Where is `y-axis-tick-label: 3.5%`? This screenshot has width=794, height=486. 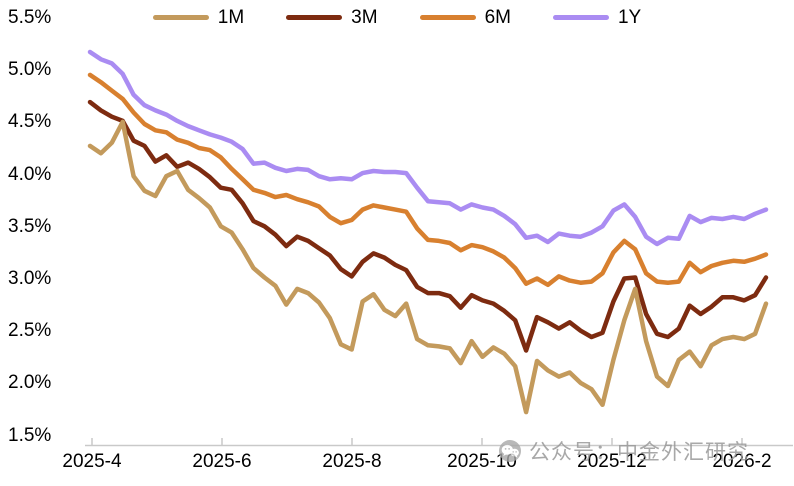 y-axis-tick-label: 3.5% is located at coordinates (30, 226).